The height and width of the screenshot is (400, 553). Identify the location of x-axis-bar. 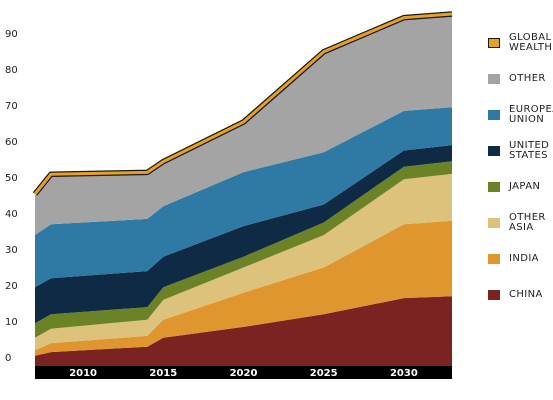
(243, 372).